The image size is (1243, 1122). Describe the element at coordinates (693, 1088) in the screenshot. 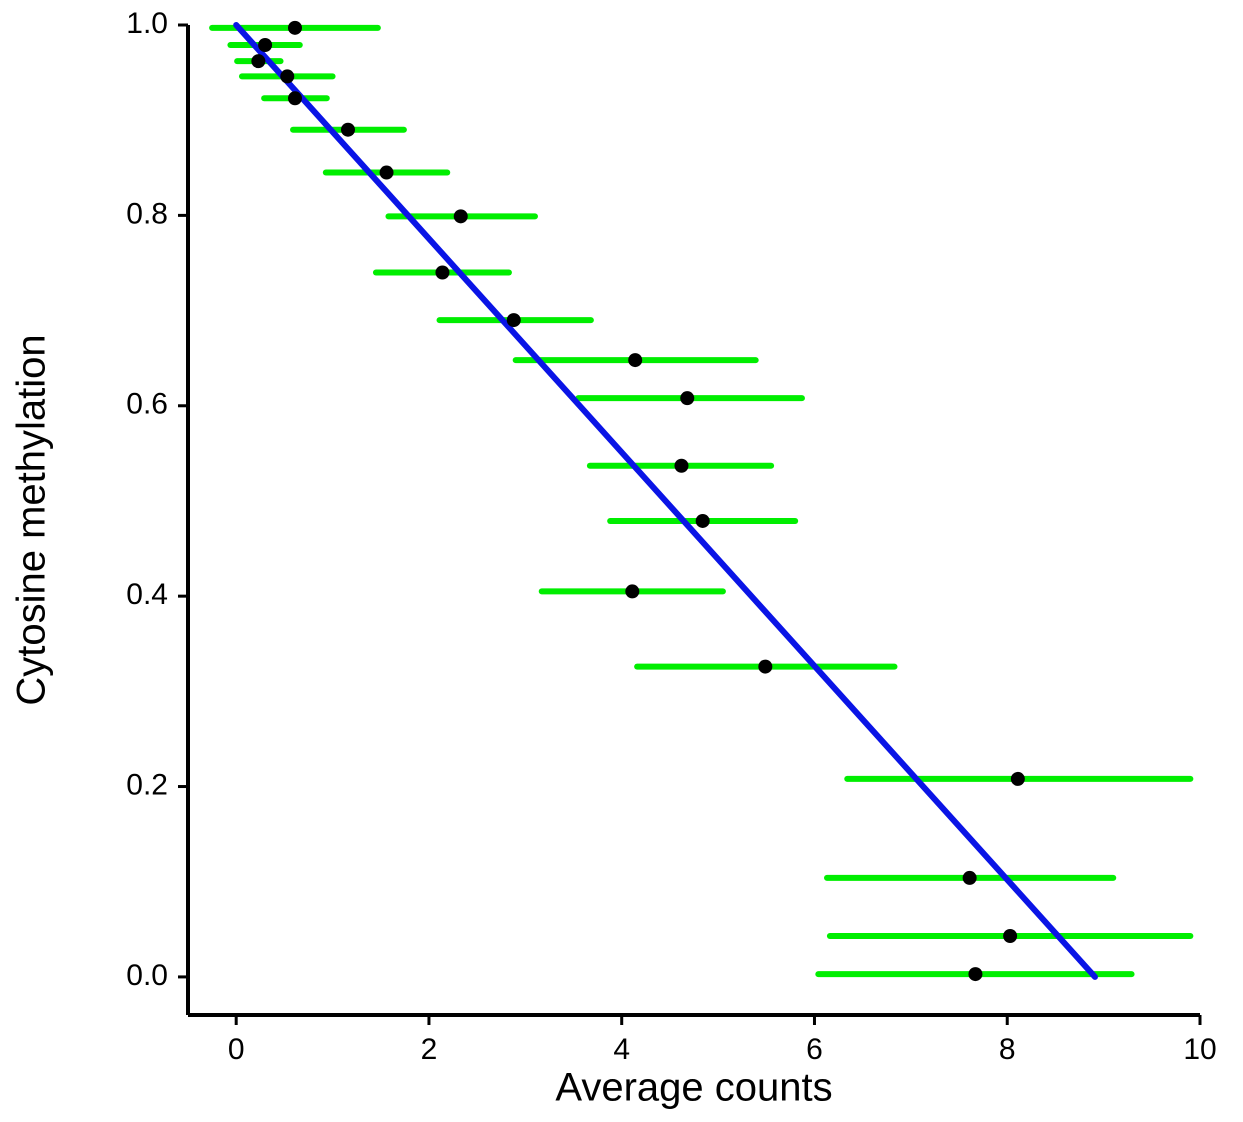

I see `x-axis-title: Average counts` at that location.